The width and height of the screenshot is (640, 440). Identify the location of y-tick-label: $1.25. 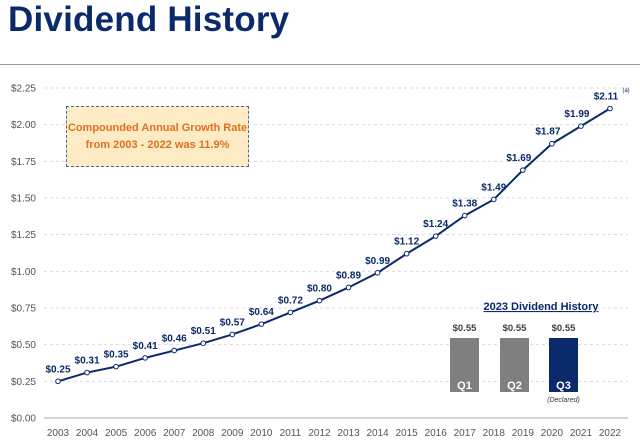
(23, 235).